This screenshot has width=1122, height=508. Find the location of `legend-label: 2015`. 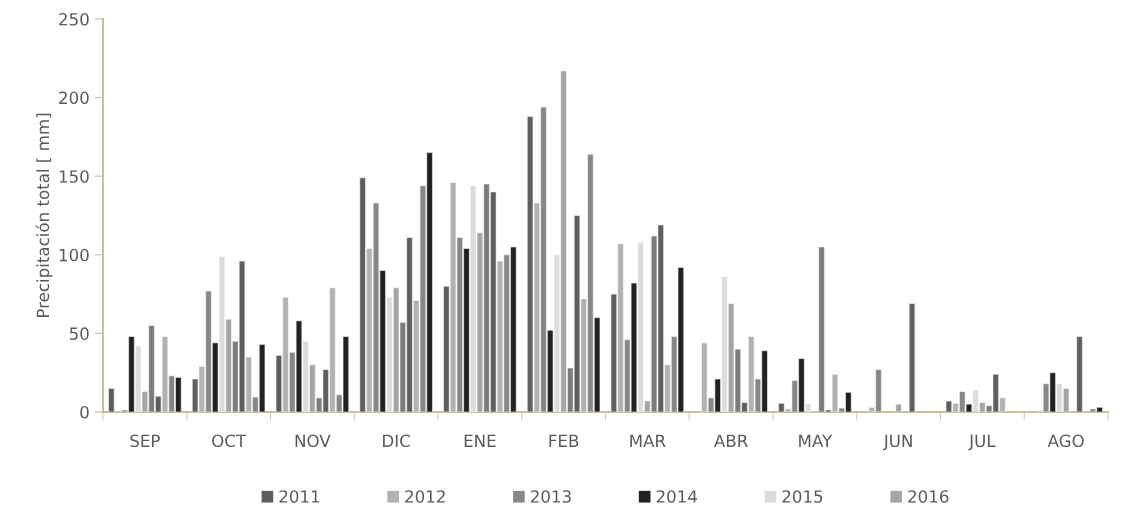

legend-label: 2015 is located at coordinates (802, 496).